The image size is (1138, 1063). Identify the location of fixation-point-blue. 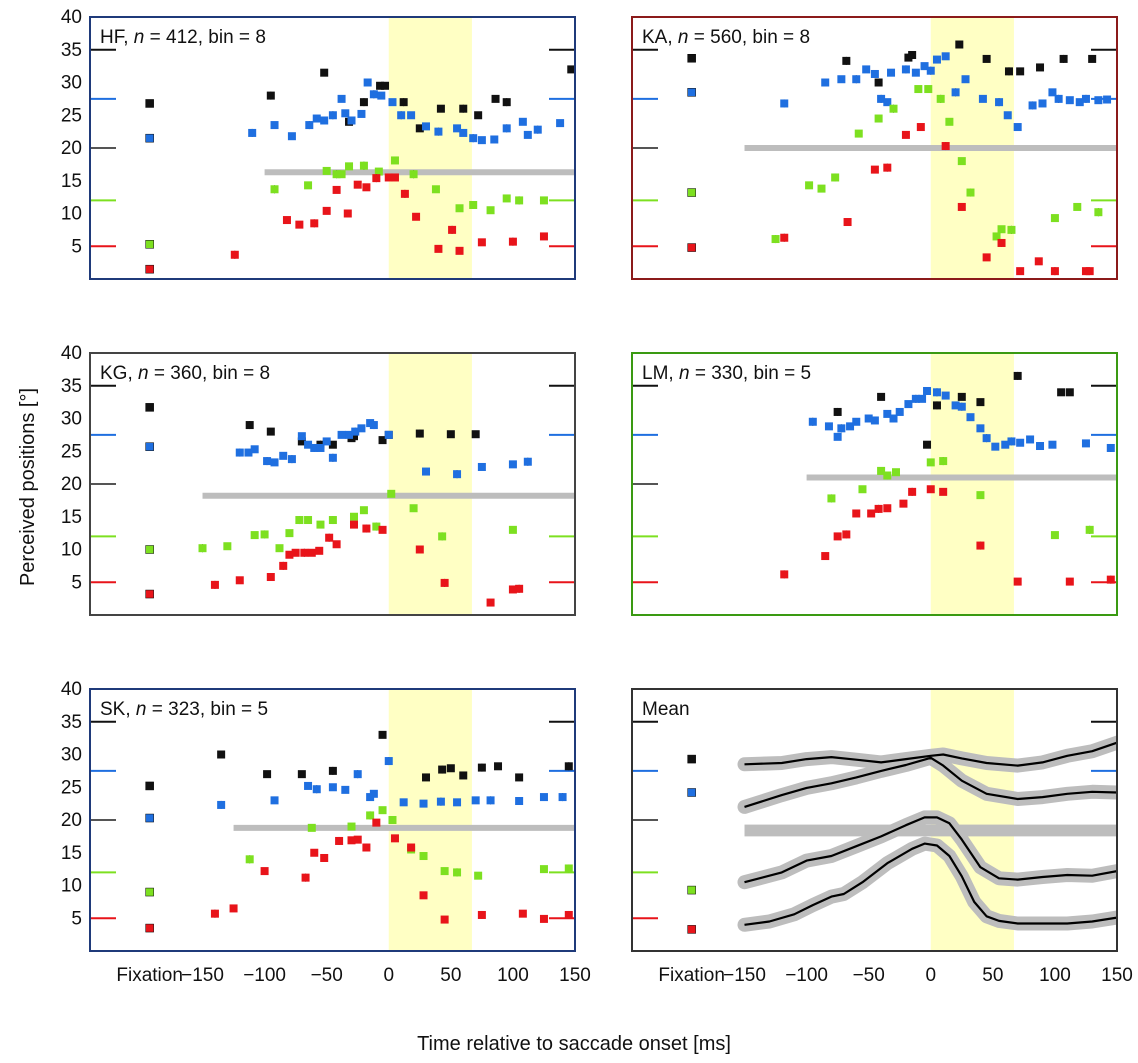
(149, 818).